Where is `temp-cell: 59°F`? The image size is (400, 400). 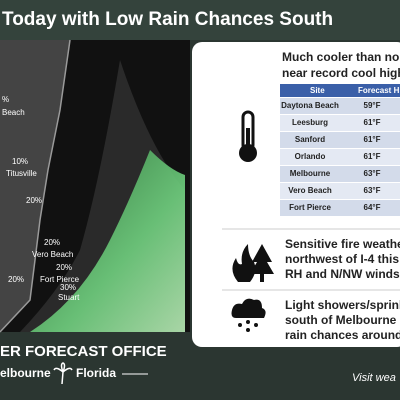 temp-cell: 59°F is located at coordinates (372, 105).